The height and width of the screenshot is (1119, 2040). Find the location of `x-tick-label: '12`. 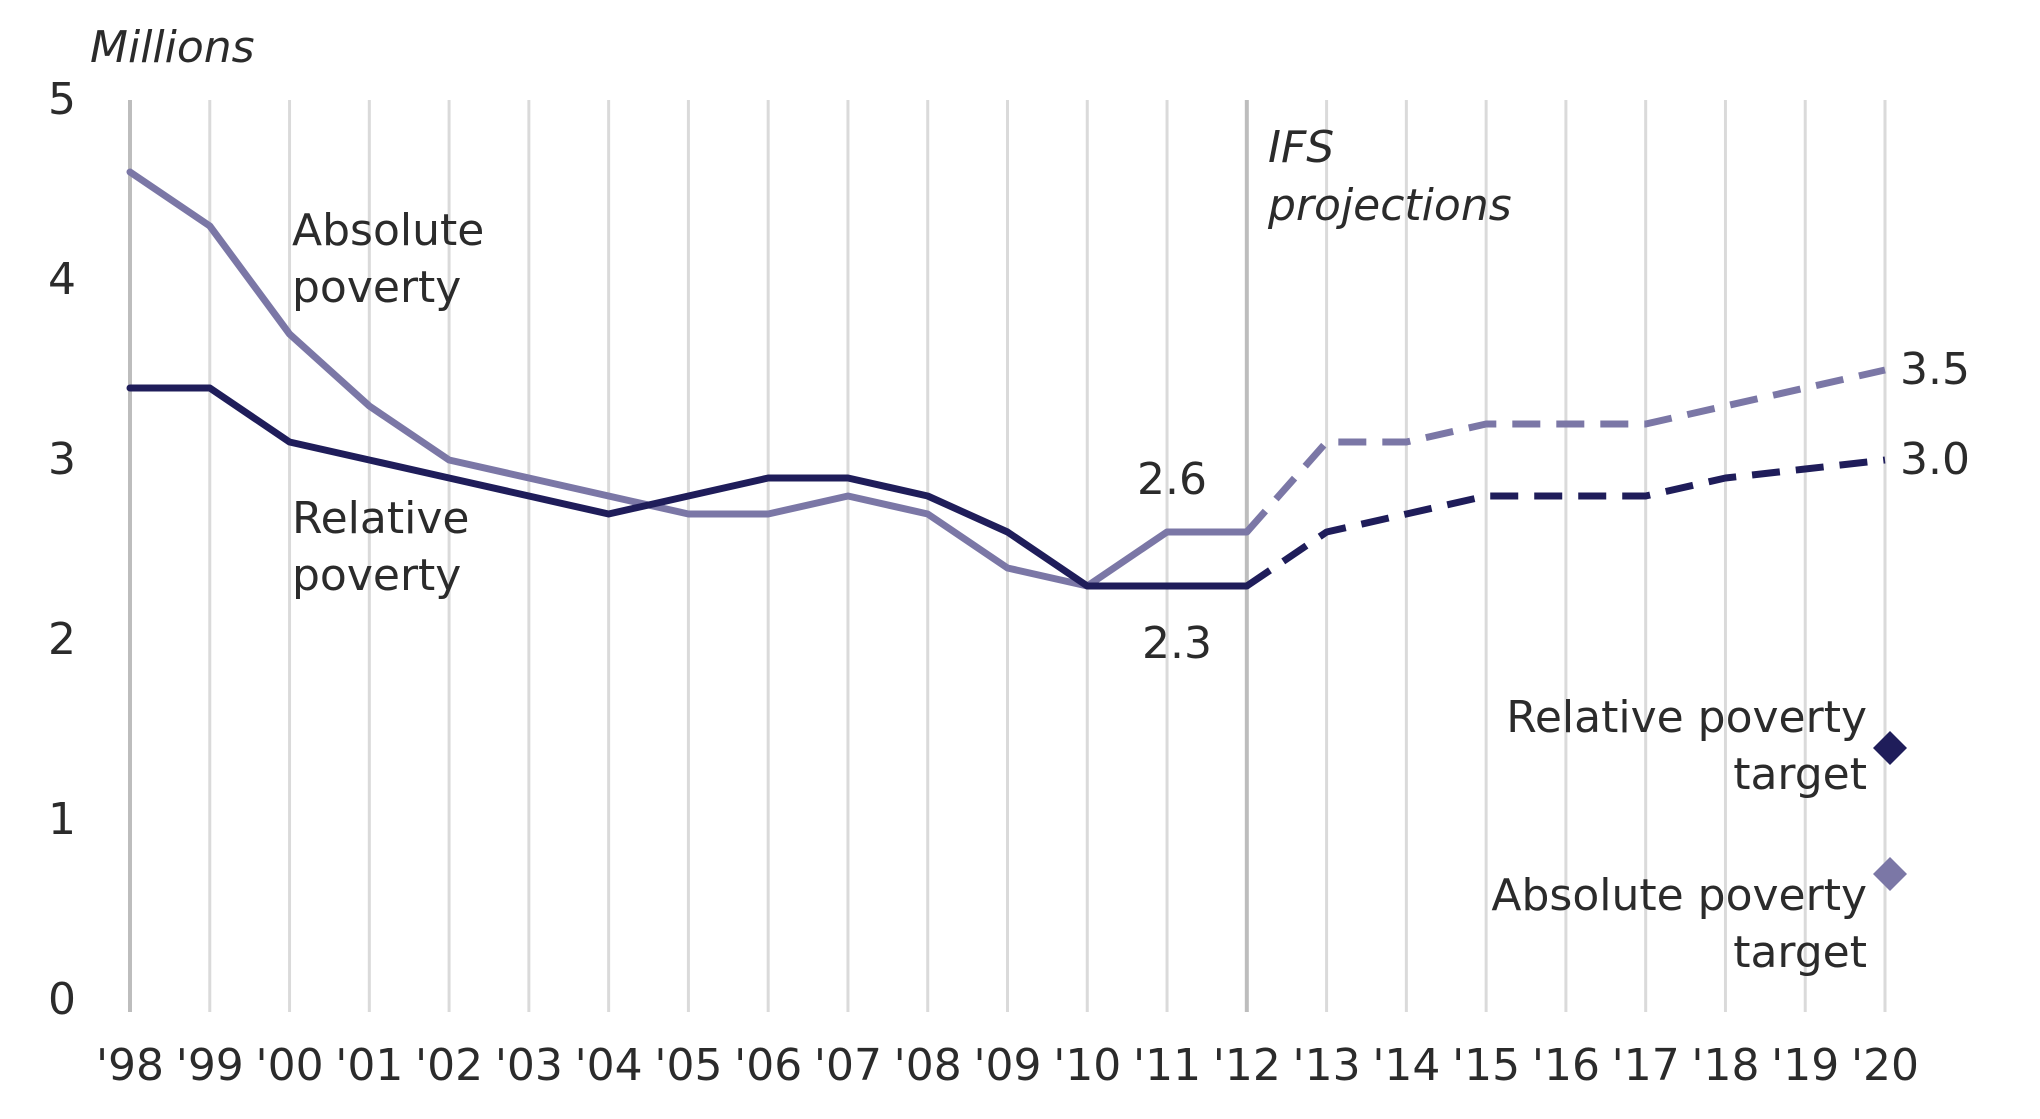

x-tick-label: '12 is located at coordinates (1247, 1065).